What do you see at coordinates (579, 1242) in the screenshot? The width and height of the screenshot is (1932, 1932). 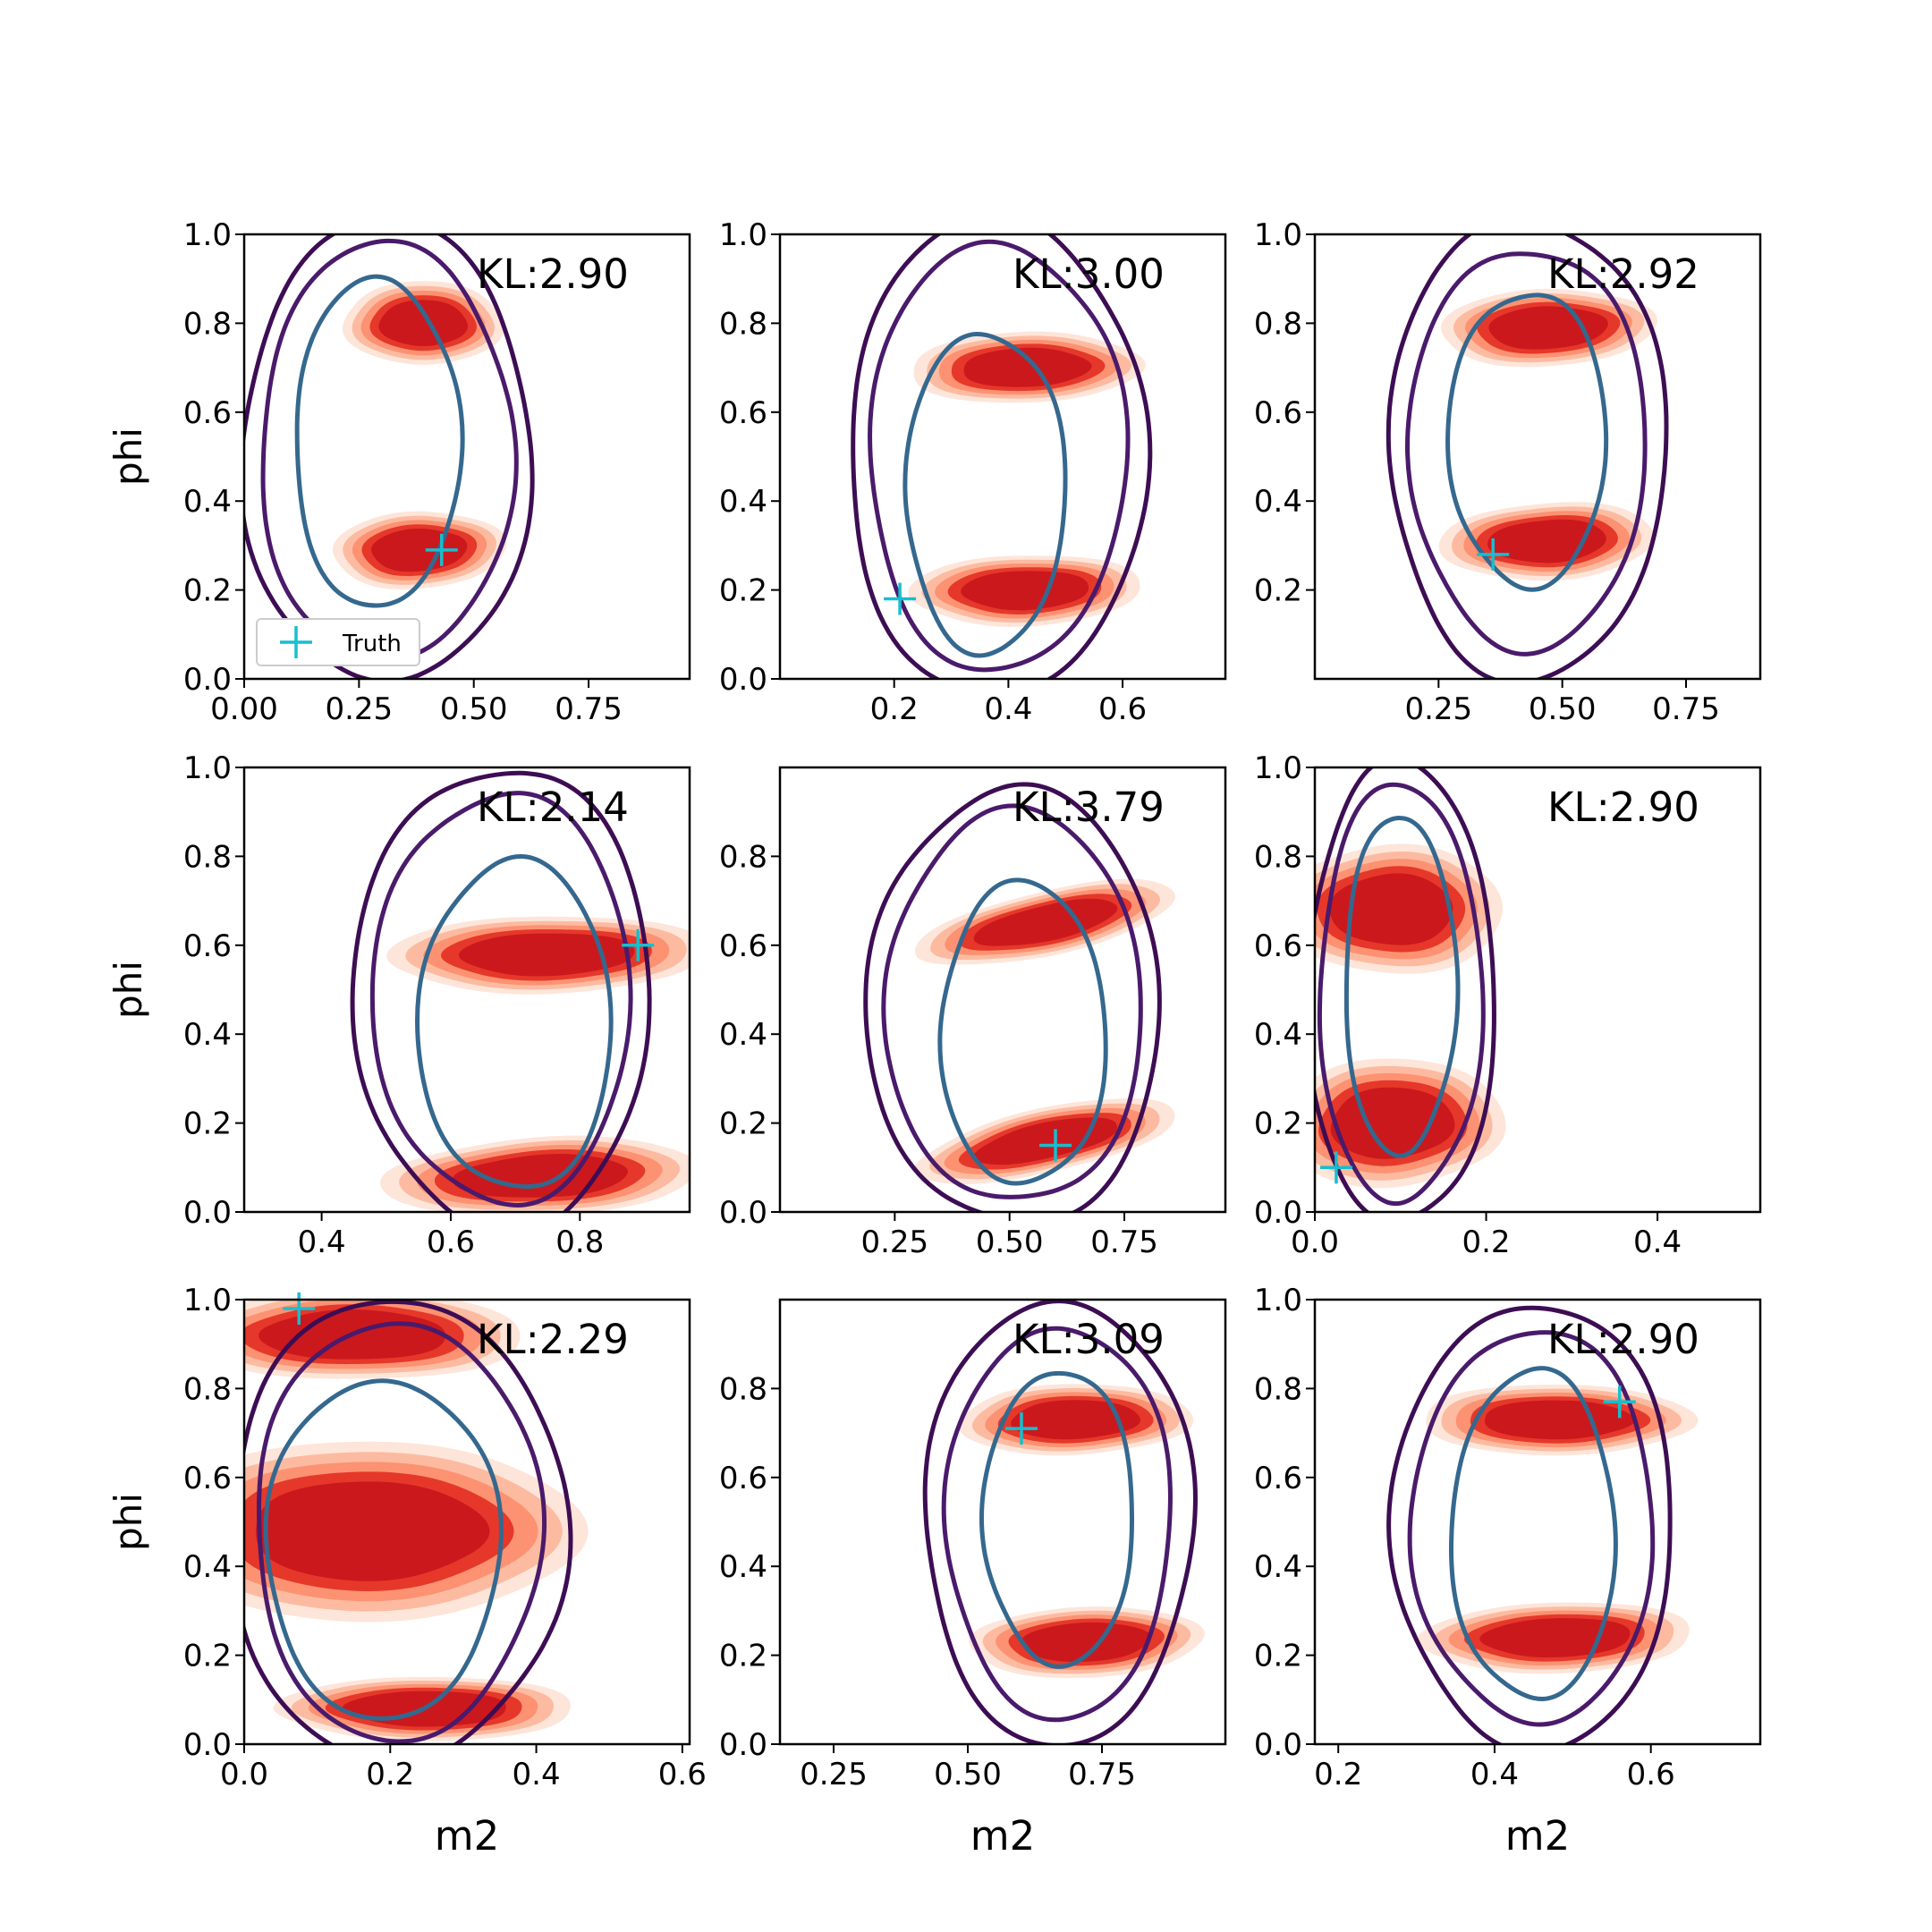 I see `x-tick-label: 0.8` at bounding box center [579, 1242].